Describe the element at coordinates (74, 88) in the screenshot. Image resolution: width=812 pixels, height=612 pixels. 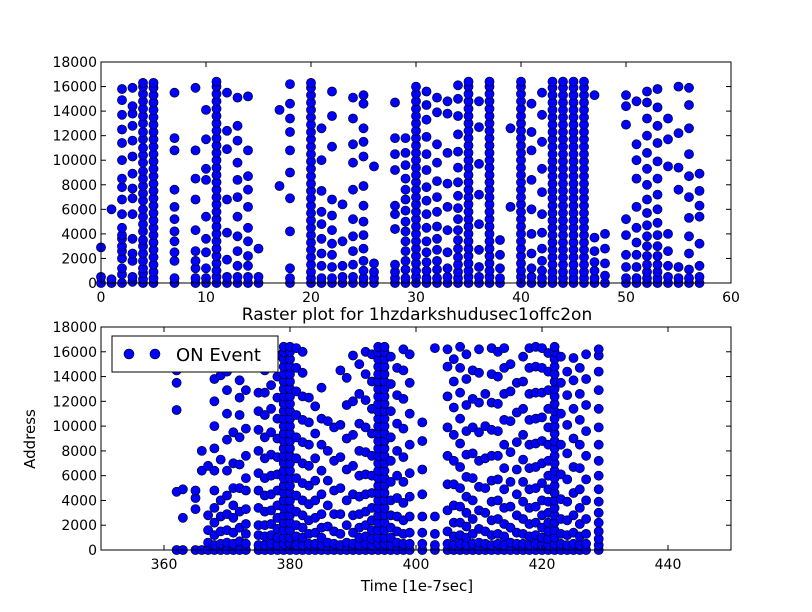
I see `top-y-tick-label: 16000` at that location.